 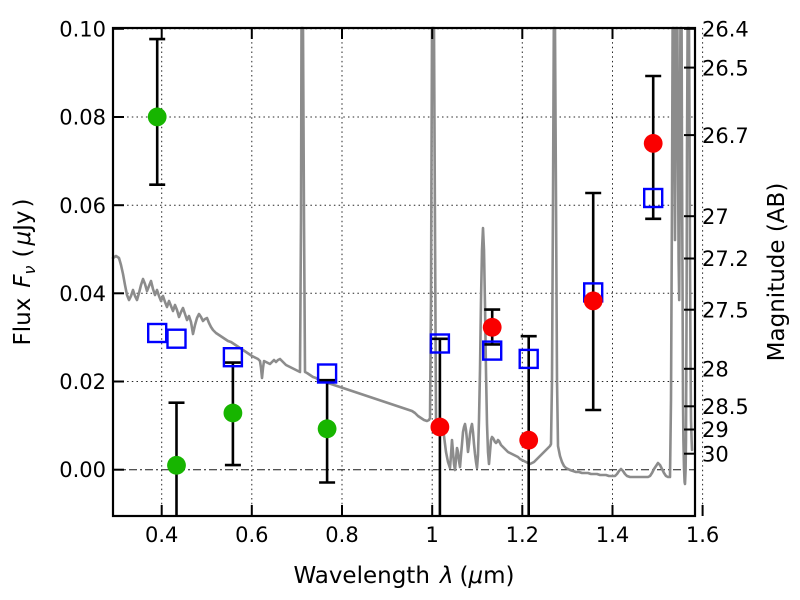 I want to click on mag-tick-label: 26.4, so click(x=725, y=30).